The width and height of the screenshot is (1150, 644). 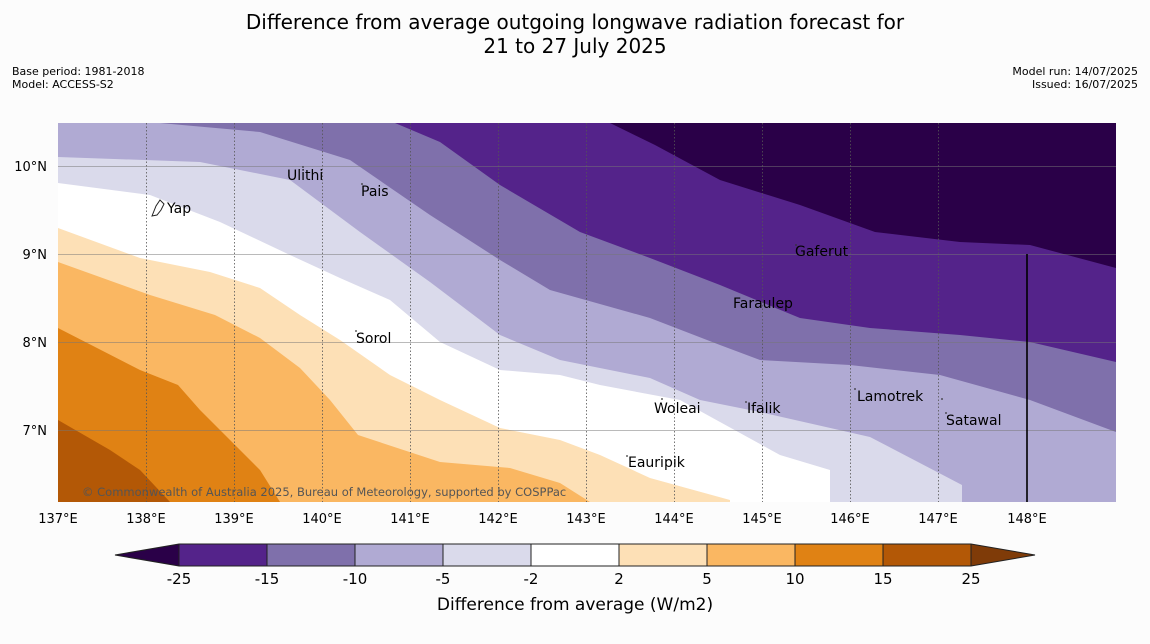 What do you see at coordinates (938, 519) in the screenshot?
I see `lon-tick-label: 147°E` at bounding box center [938, 519].